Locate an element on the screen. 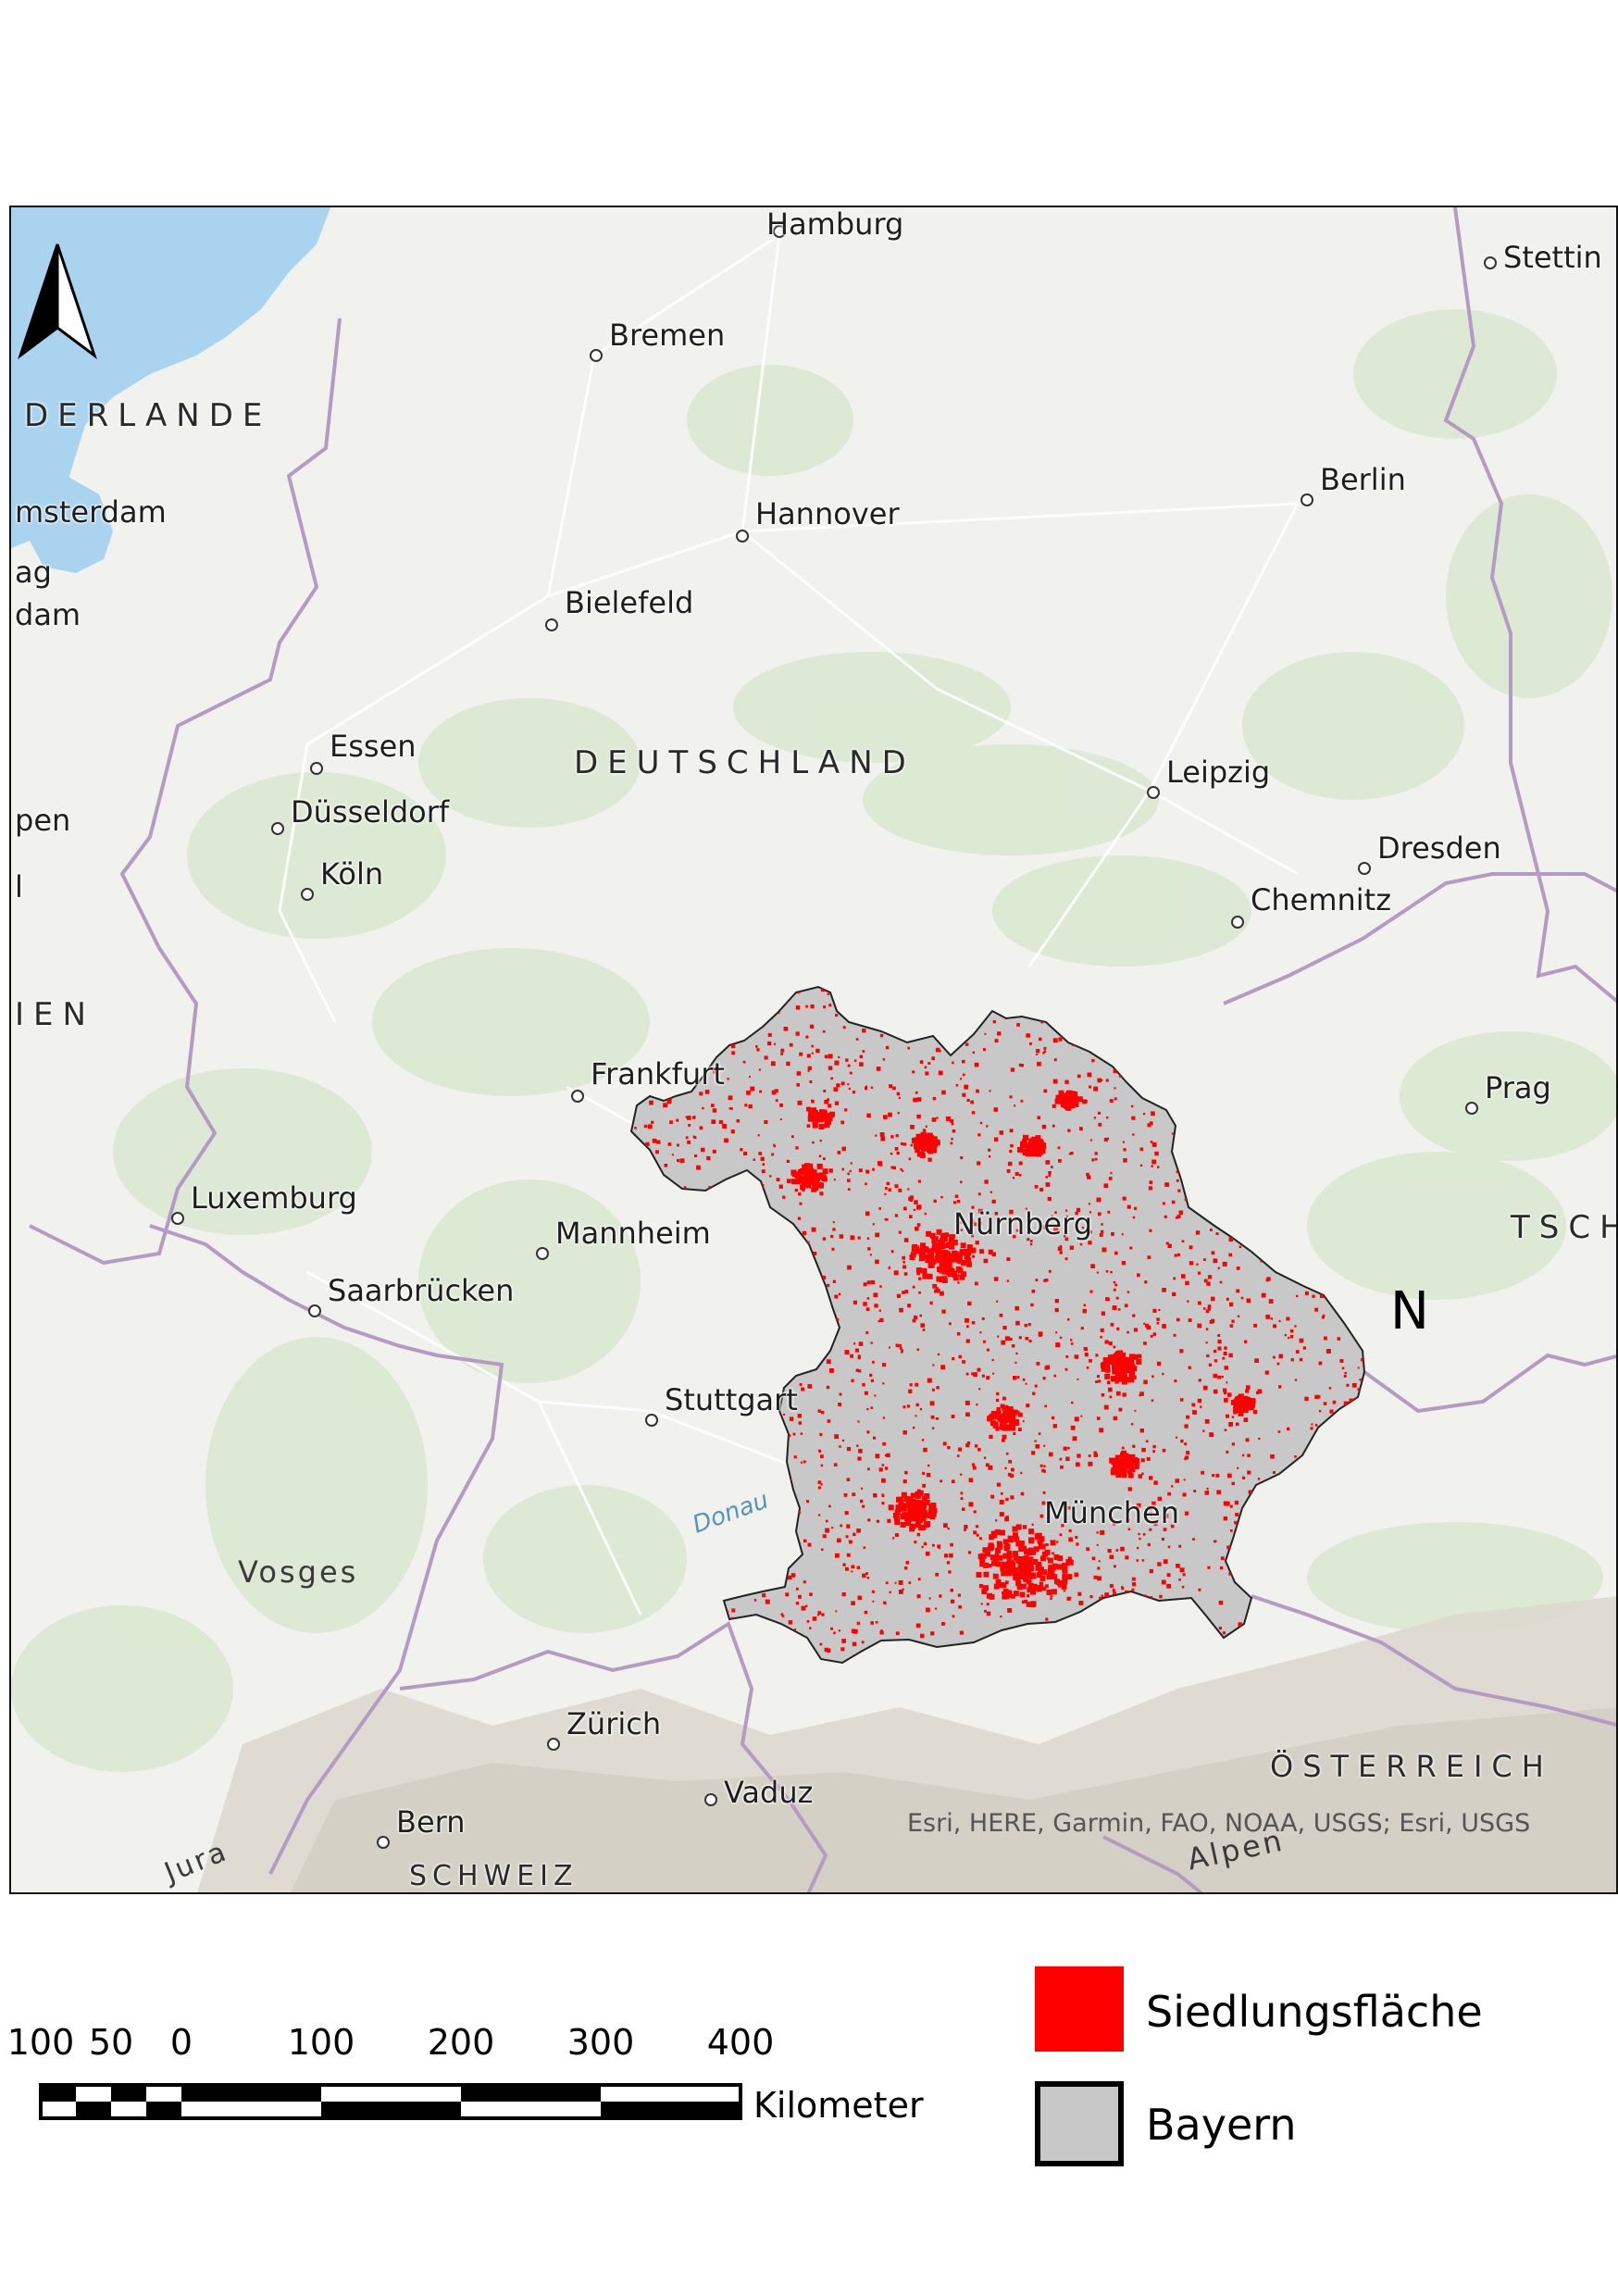  city-label: Hamburg is located at coordinates (835, 224).